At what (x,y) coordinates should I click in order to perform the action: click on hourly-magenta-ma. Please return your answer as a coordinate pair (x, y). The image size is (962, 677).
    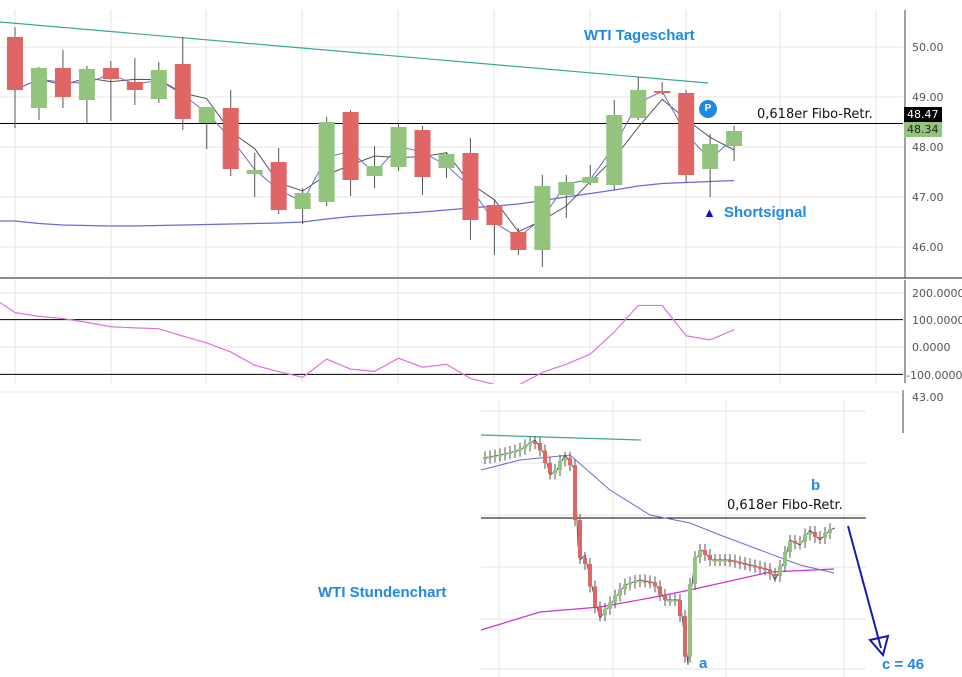
    Looking at the image, I should click on (657, 599).